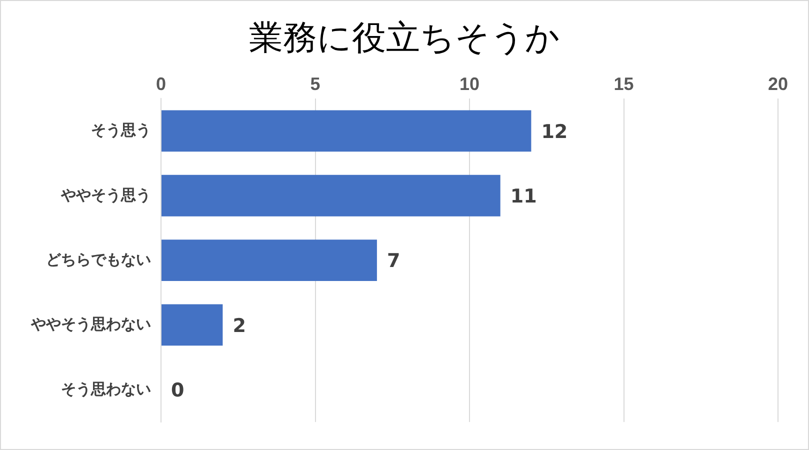 This screenshot has width=809, height=450. Describe the element at coordinates (624, 84) in the screenshot. I see `x-tick-label: 15` at that location.